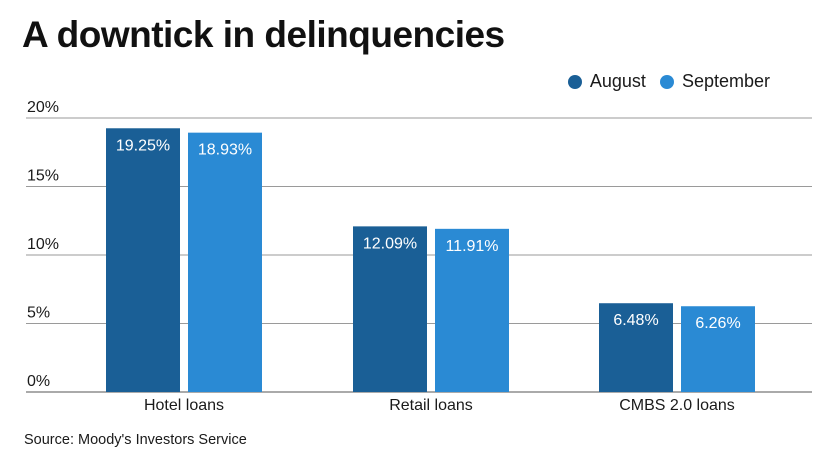 The width and height of the screenshot is (840, 472). Describe the element at coordinates (574, 81) in the screenshot. I see `legend-swatch-august` at that location.